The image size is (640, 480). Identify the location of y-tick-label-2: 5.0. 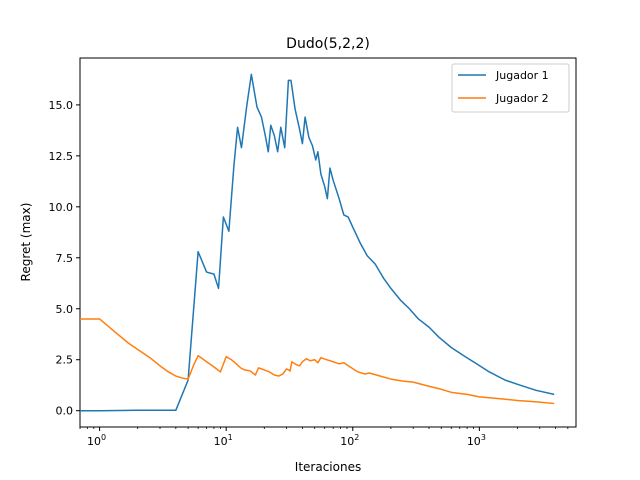
(65, 309).